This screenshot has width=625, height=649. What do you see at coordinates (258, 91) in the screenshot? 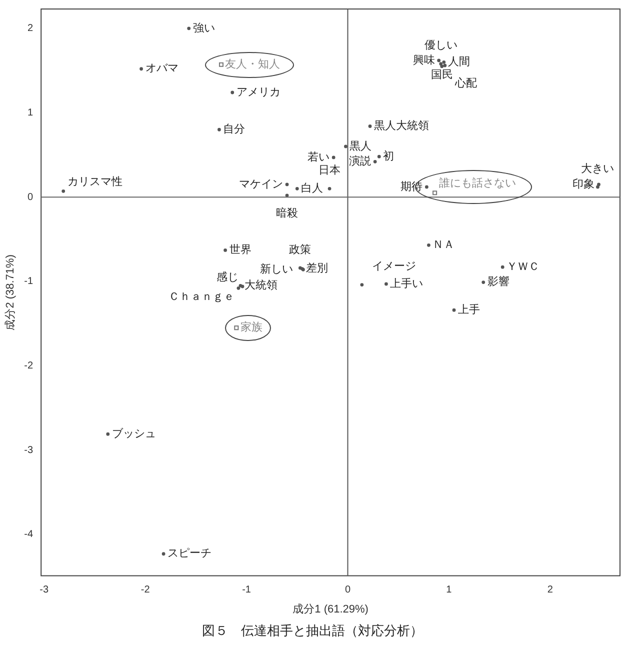
I see `annotation: アメリカ` at bounding box center [258, 91].